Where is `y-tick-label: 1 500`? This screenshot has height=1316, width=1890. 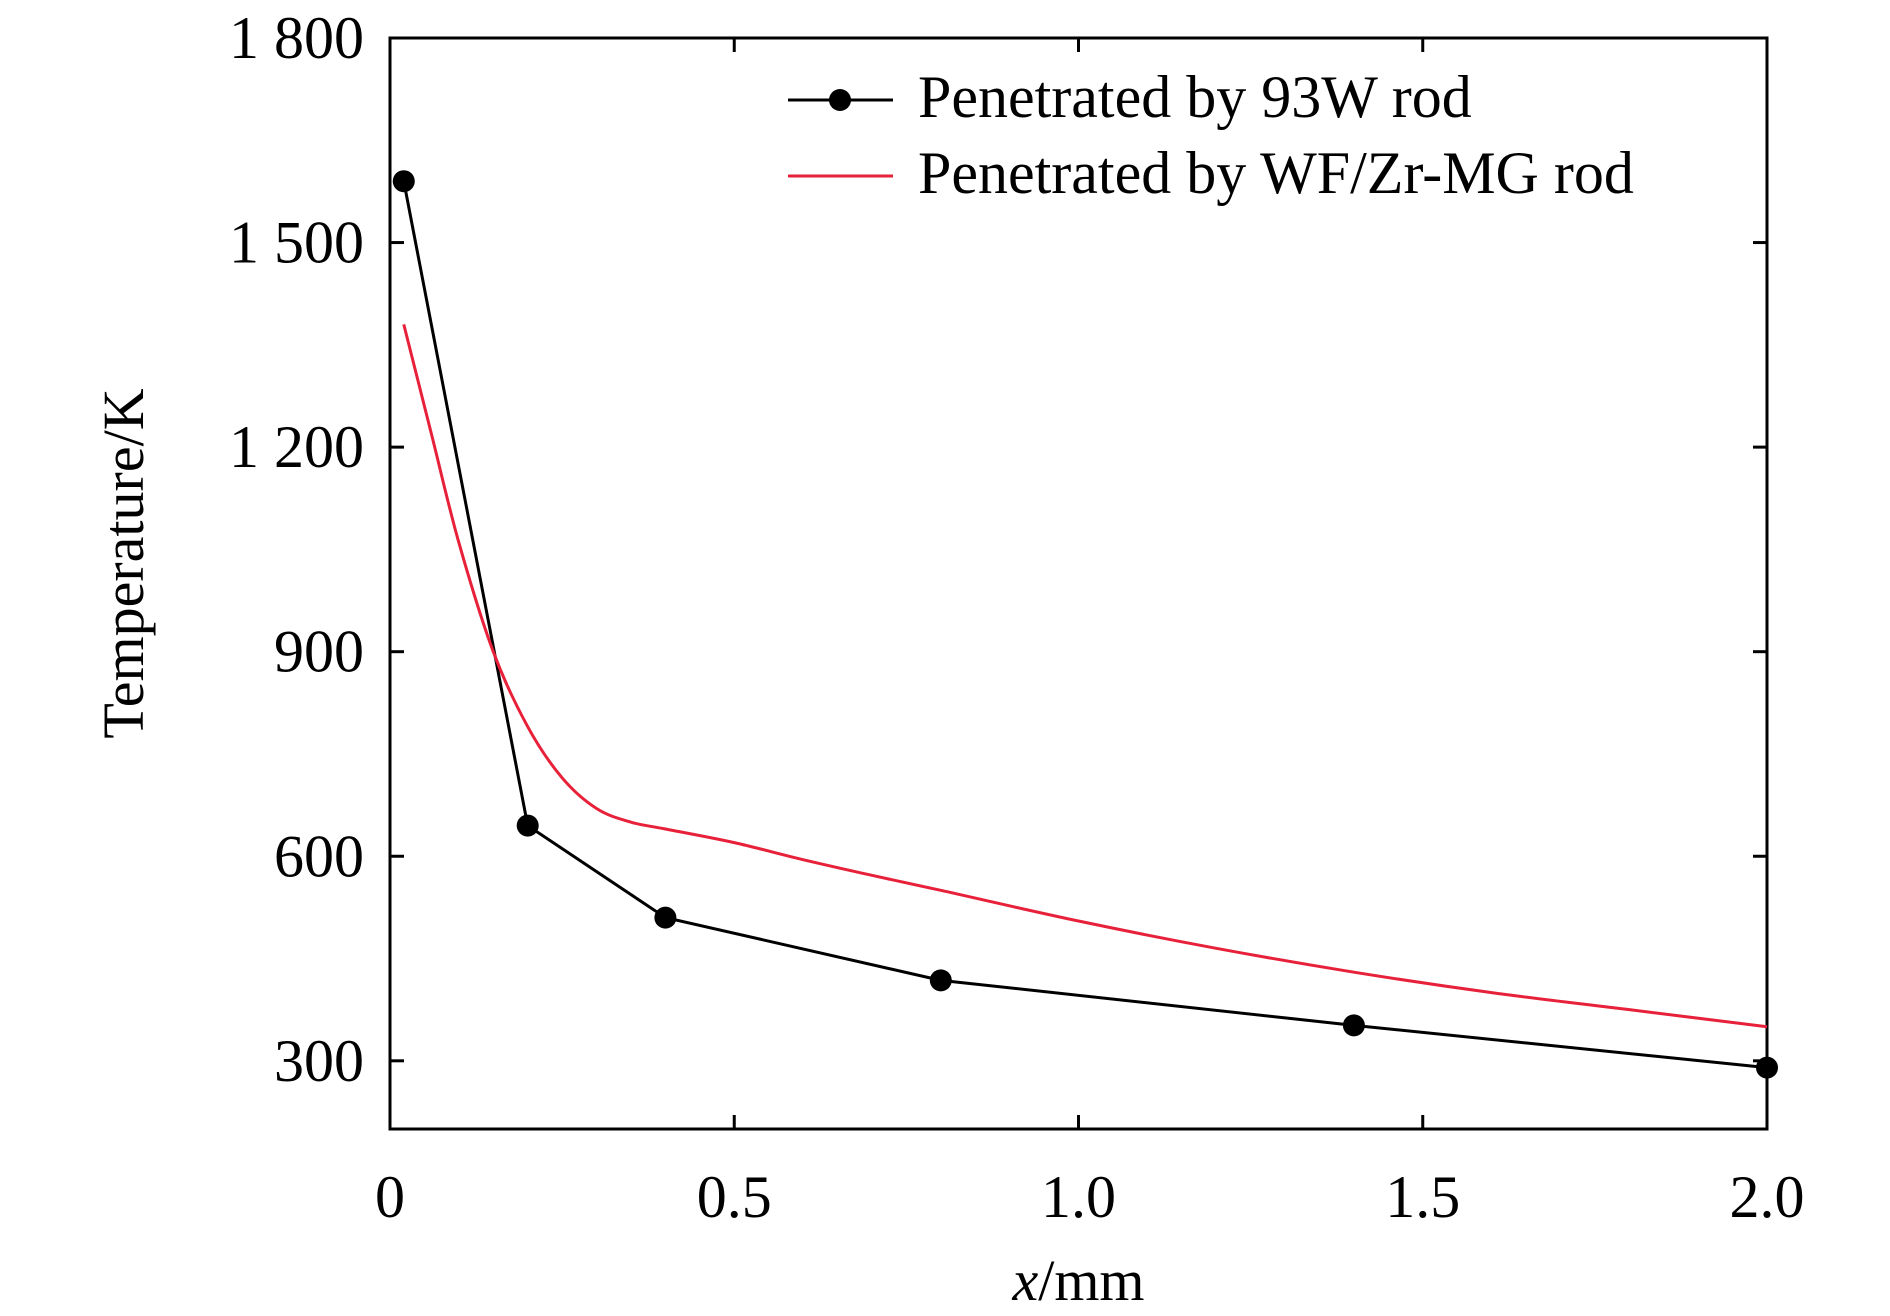
y-tick-label: 1 500 is located at coordinates (296, 243).